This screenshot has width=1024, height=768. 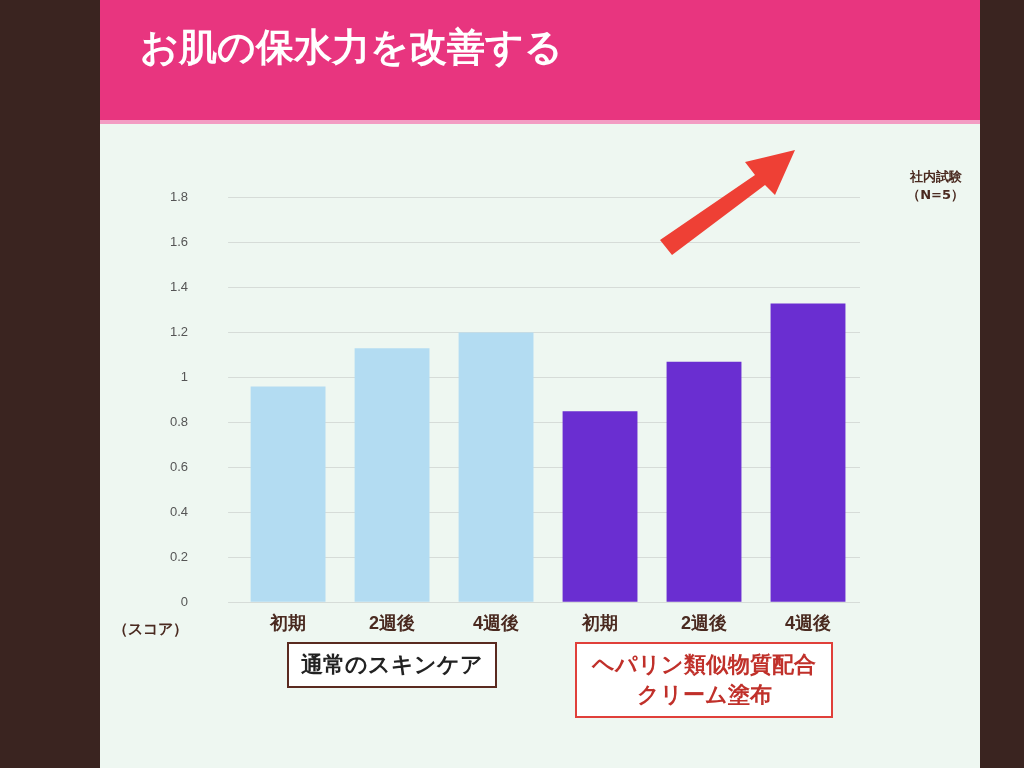 I want to click on text: ヘパリン類似物質配合クリーム塗布, so click(x=704, y=680).